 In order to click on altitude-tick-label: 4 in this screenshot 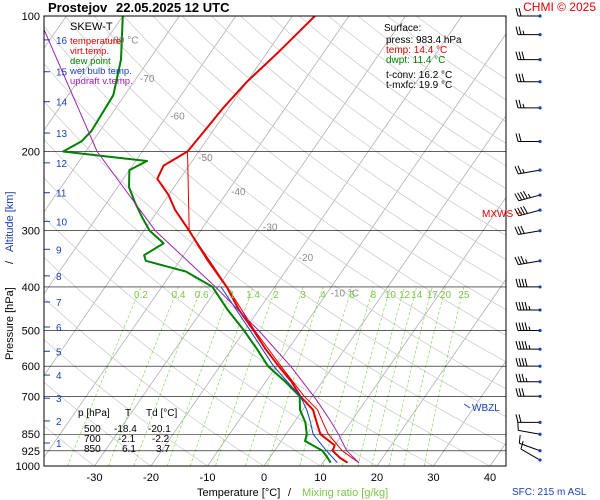, I will do `click(59, 376)`.